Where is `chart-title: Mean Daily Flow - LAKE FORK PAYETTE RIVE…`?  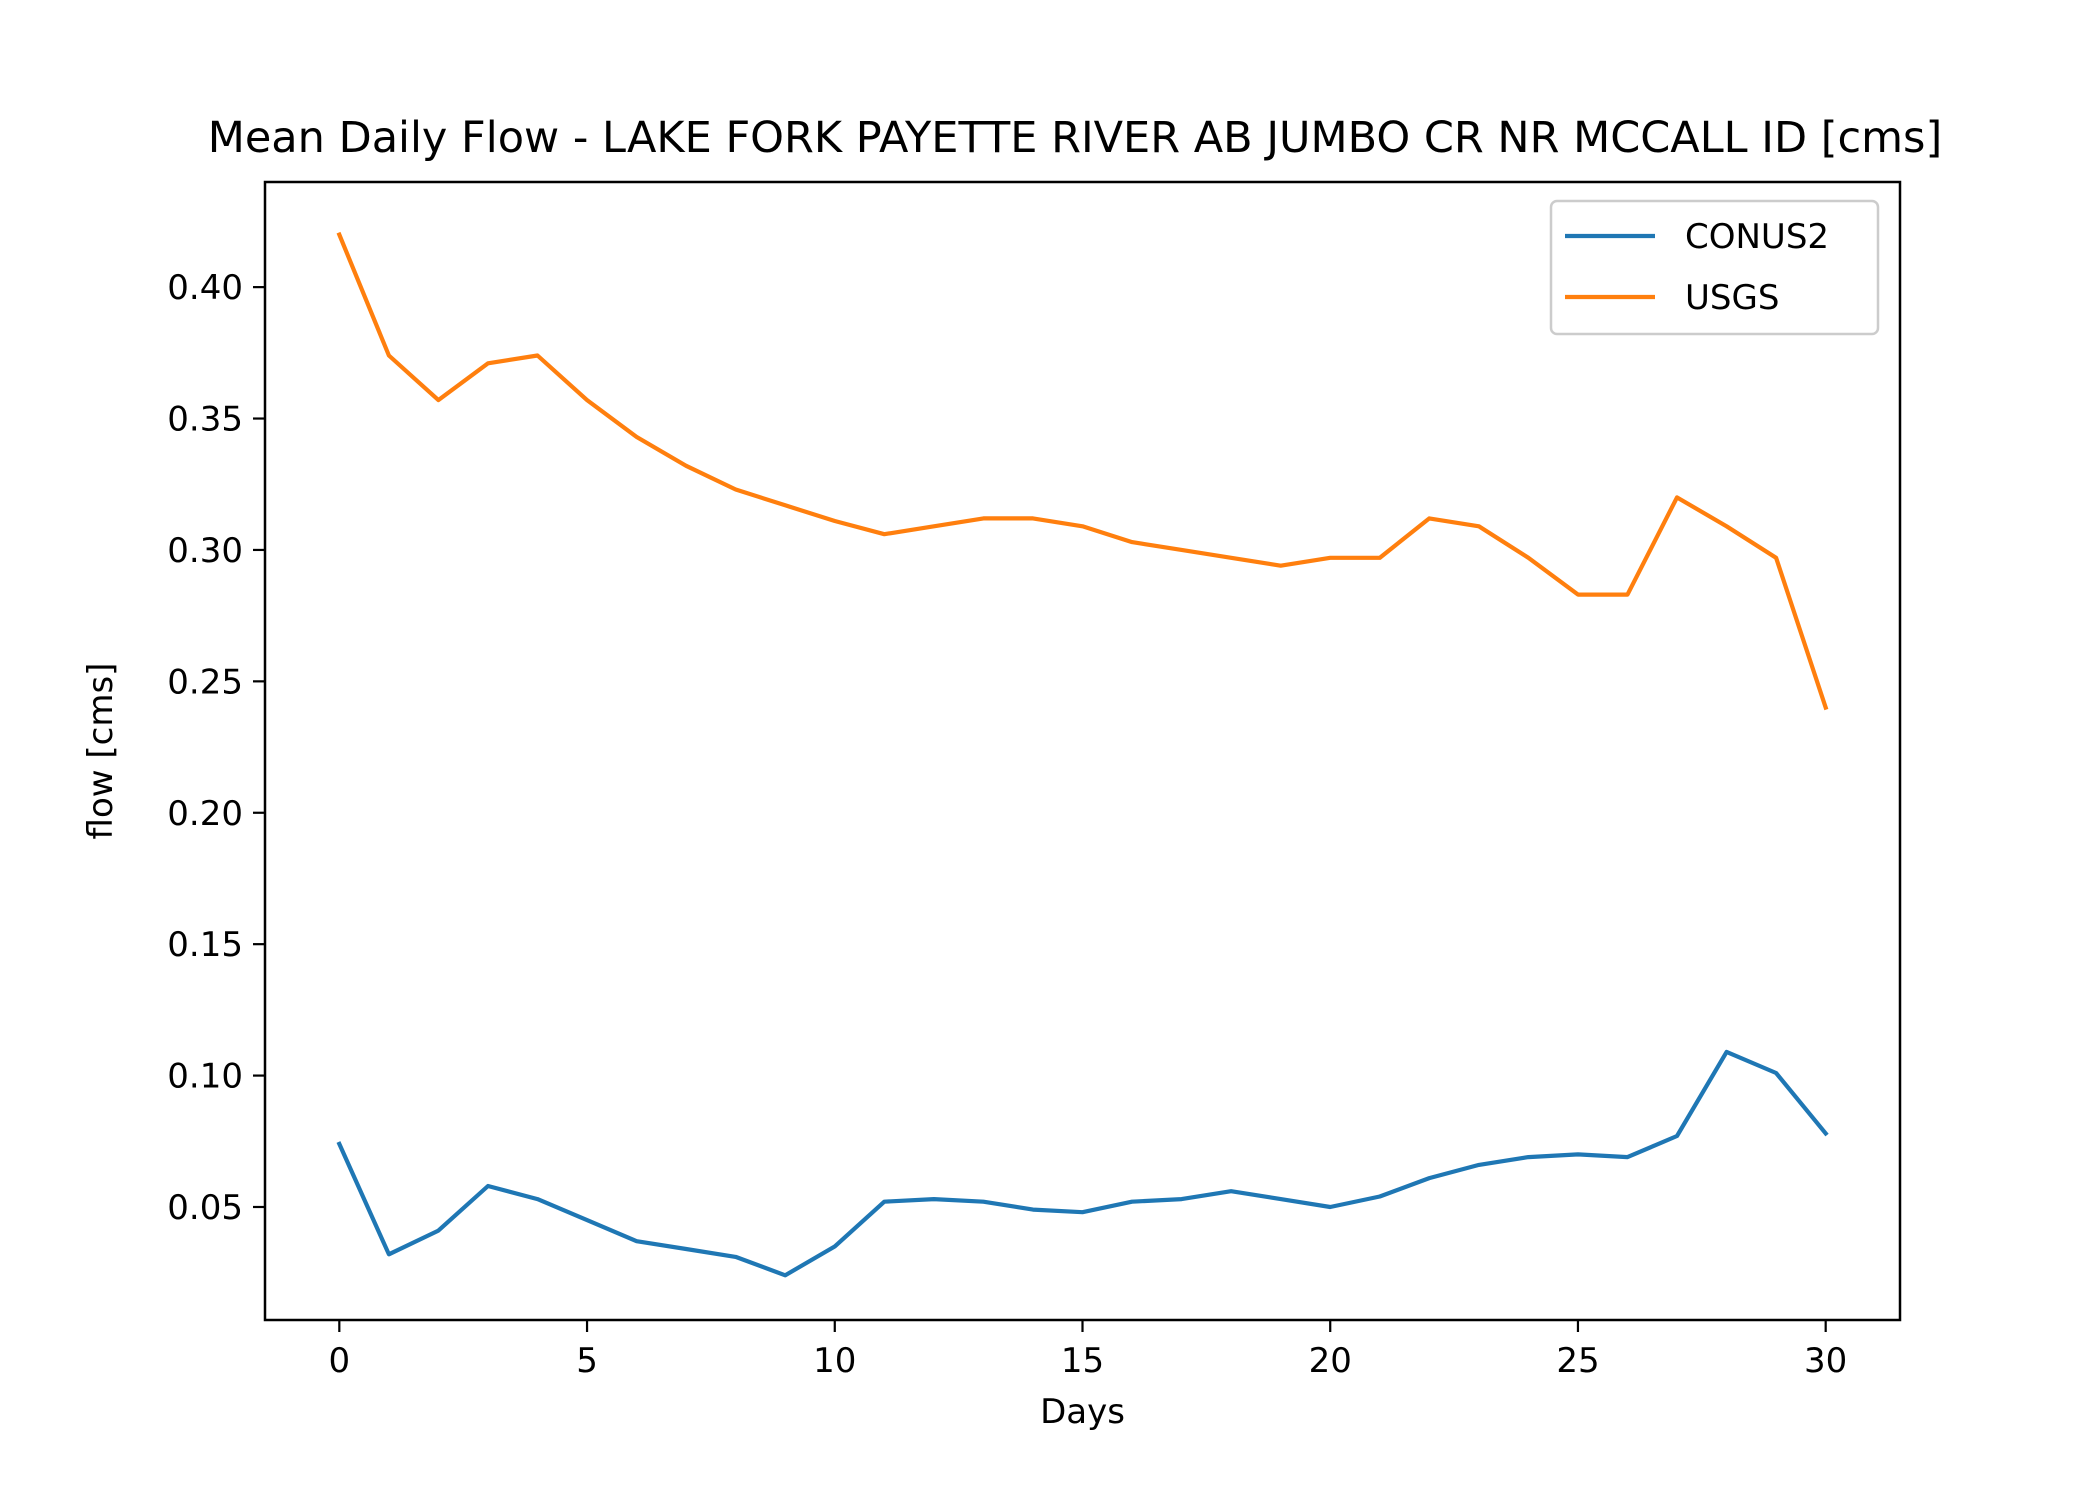
chart-title: Mean Daily Flow - LAKE FORK PAYETTE RIVE… is located at coordinates (1075, 138).